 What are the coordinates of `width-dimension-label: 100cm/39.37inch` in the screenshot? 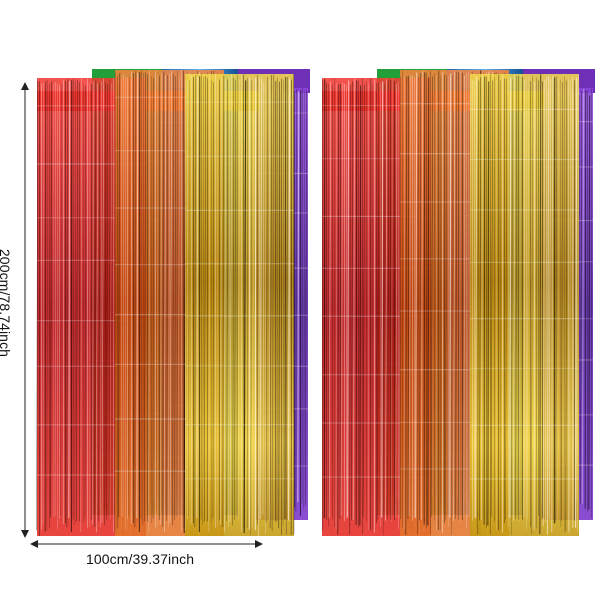 It's located at (140, 559).